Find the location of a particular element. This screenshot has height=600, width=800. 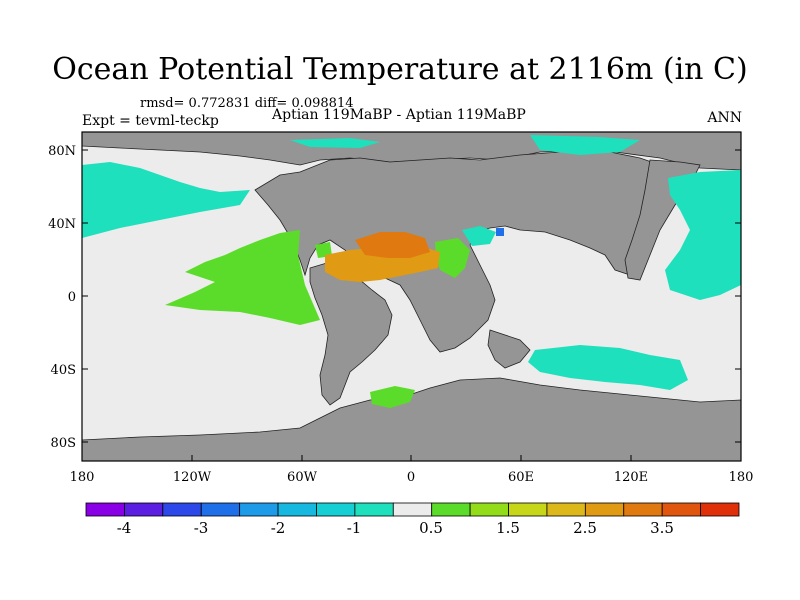

lat-label: 0 is located at coordinates (72, 297).